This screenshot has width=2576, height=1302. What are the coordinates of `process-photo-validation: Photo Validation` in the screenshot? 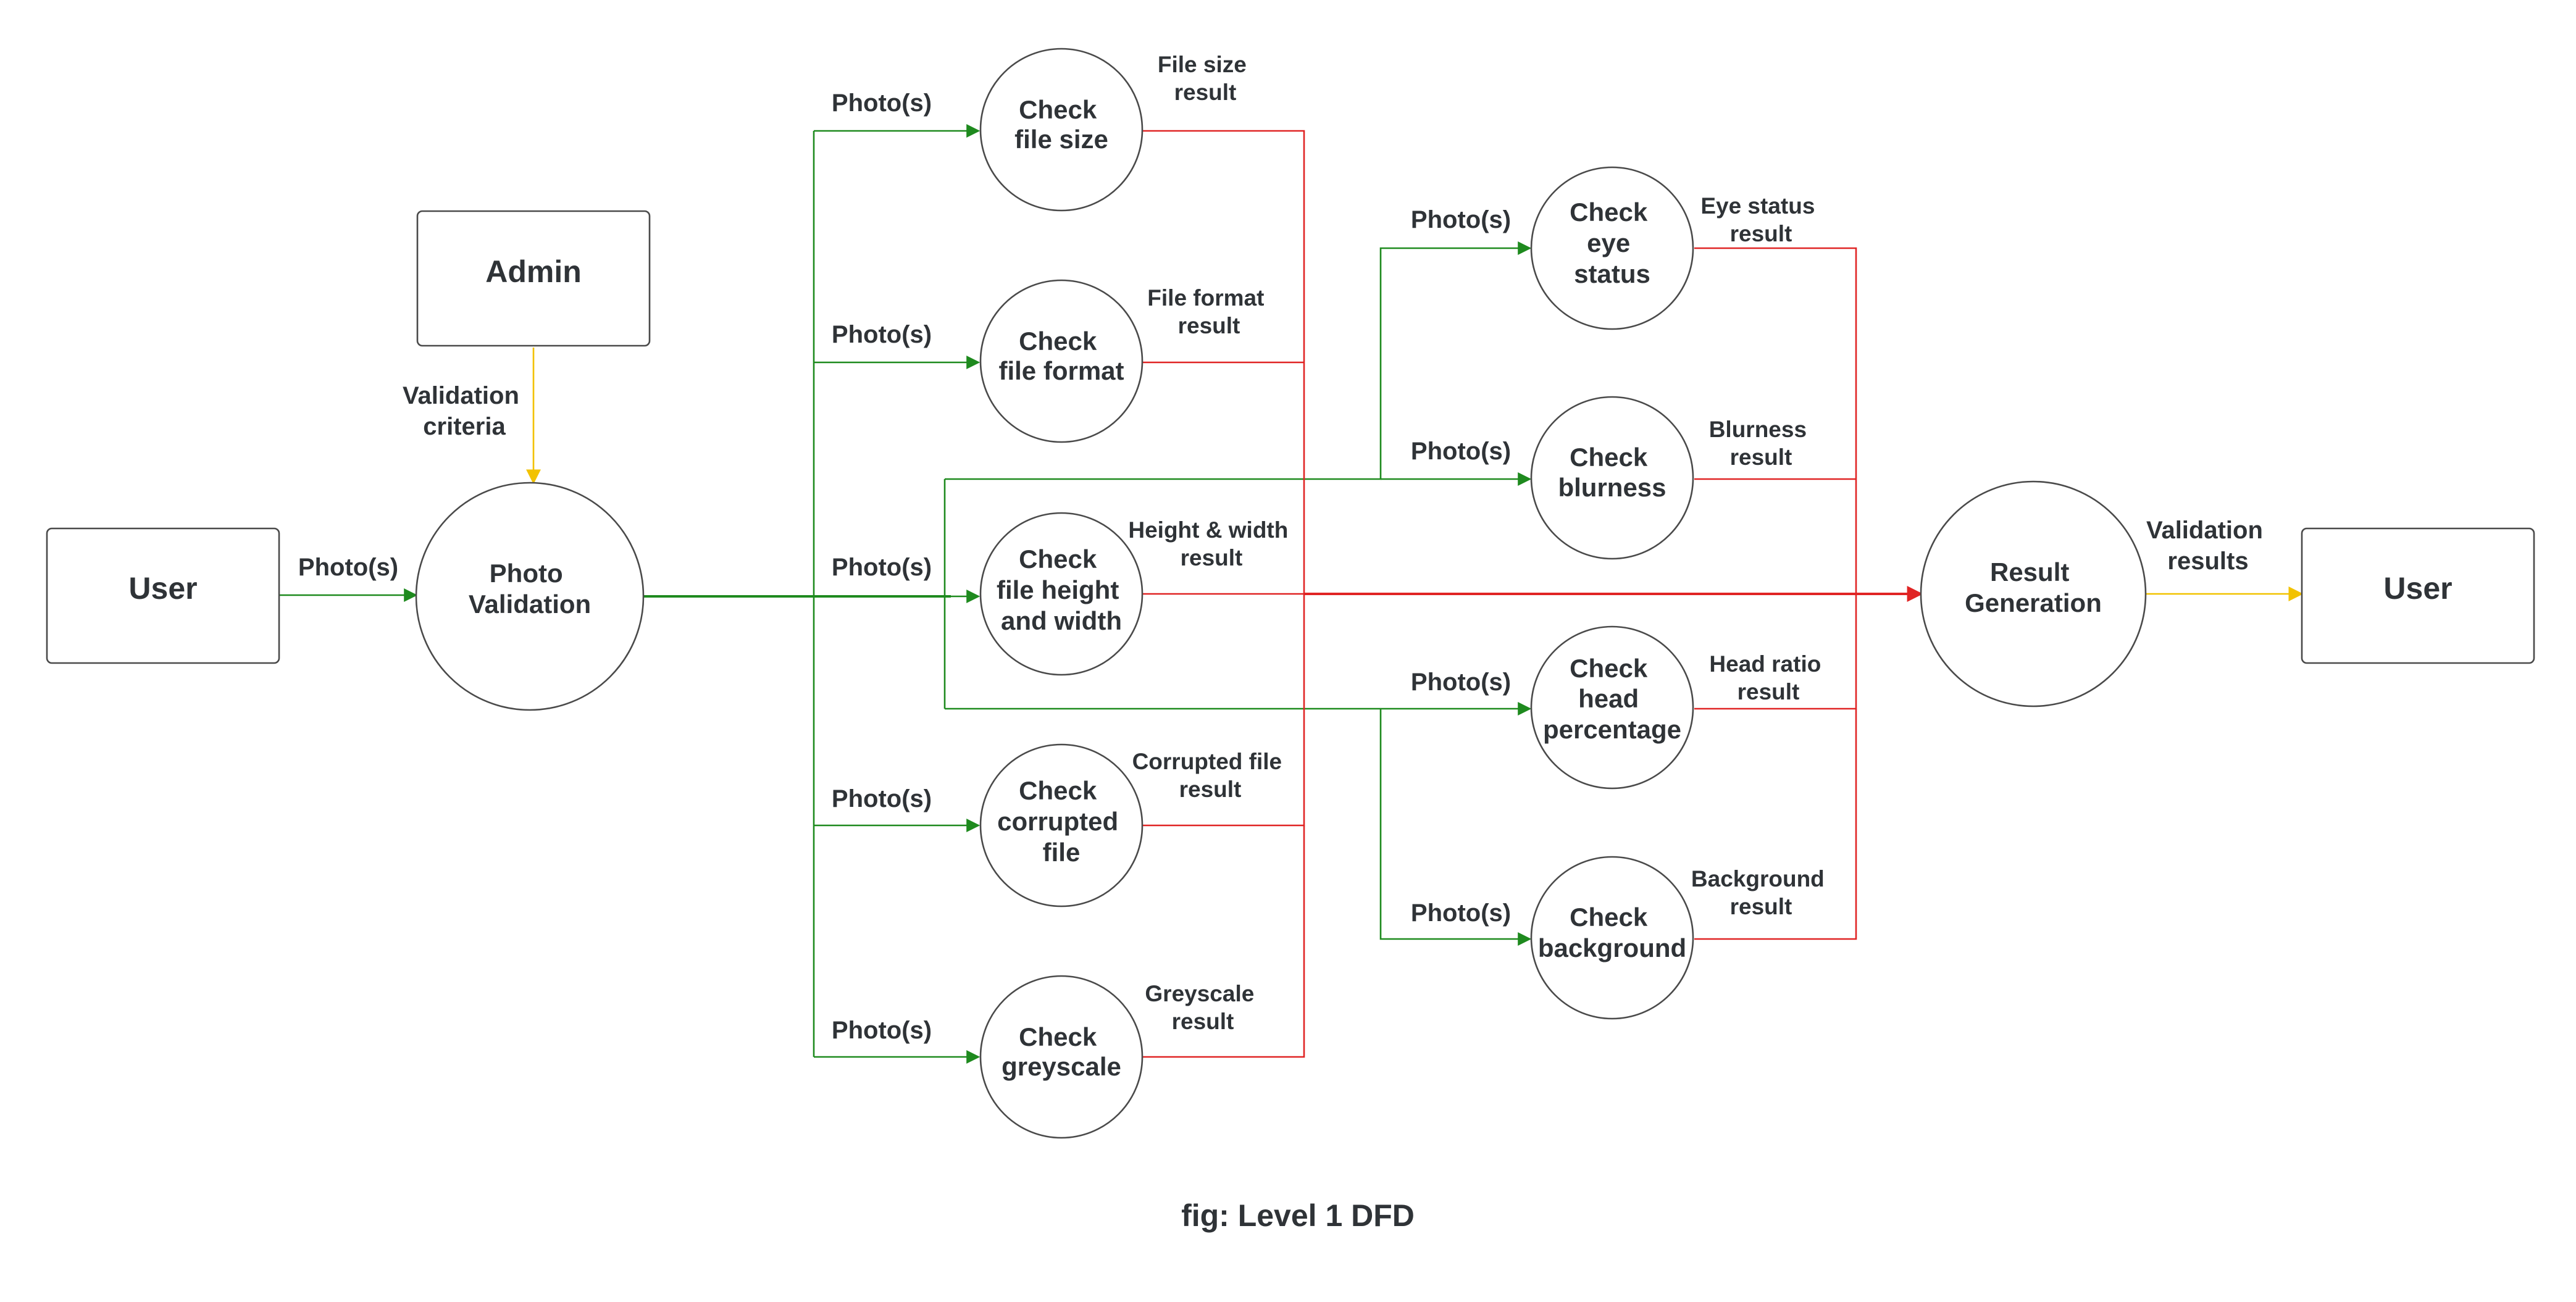 It's located at (530, 596).